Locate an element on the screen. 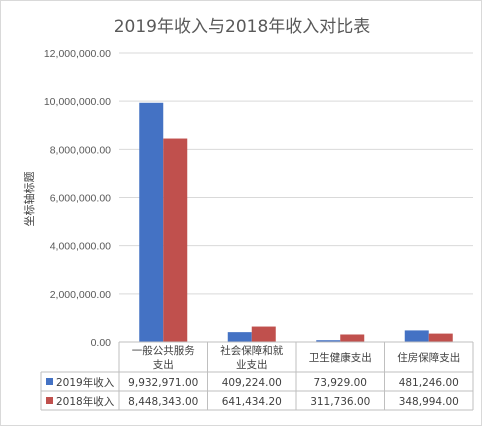 This screenshot has width=482, height=427. data-label: 8,448,343.00 is located at coordinates (163, 402).